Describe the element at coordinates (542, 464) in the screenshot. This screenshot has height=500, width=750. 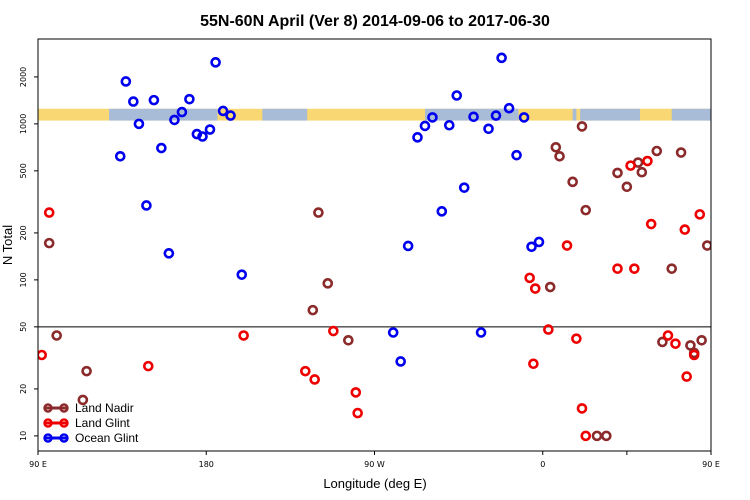
I see `x-tick-label: 0` at that location.